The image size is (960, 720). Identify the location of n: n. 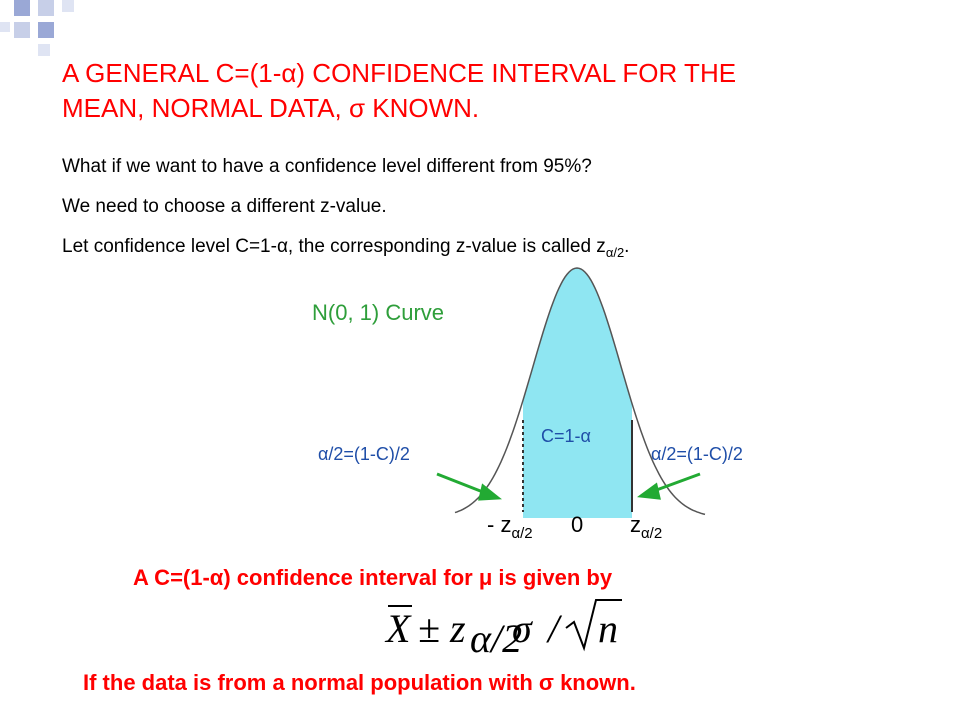
(608, 628).